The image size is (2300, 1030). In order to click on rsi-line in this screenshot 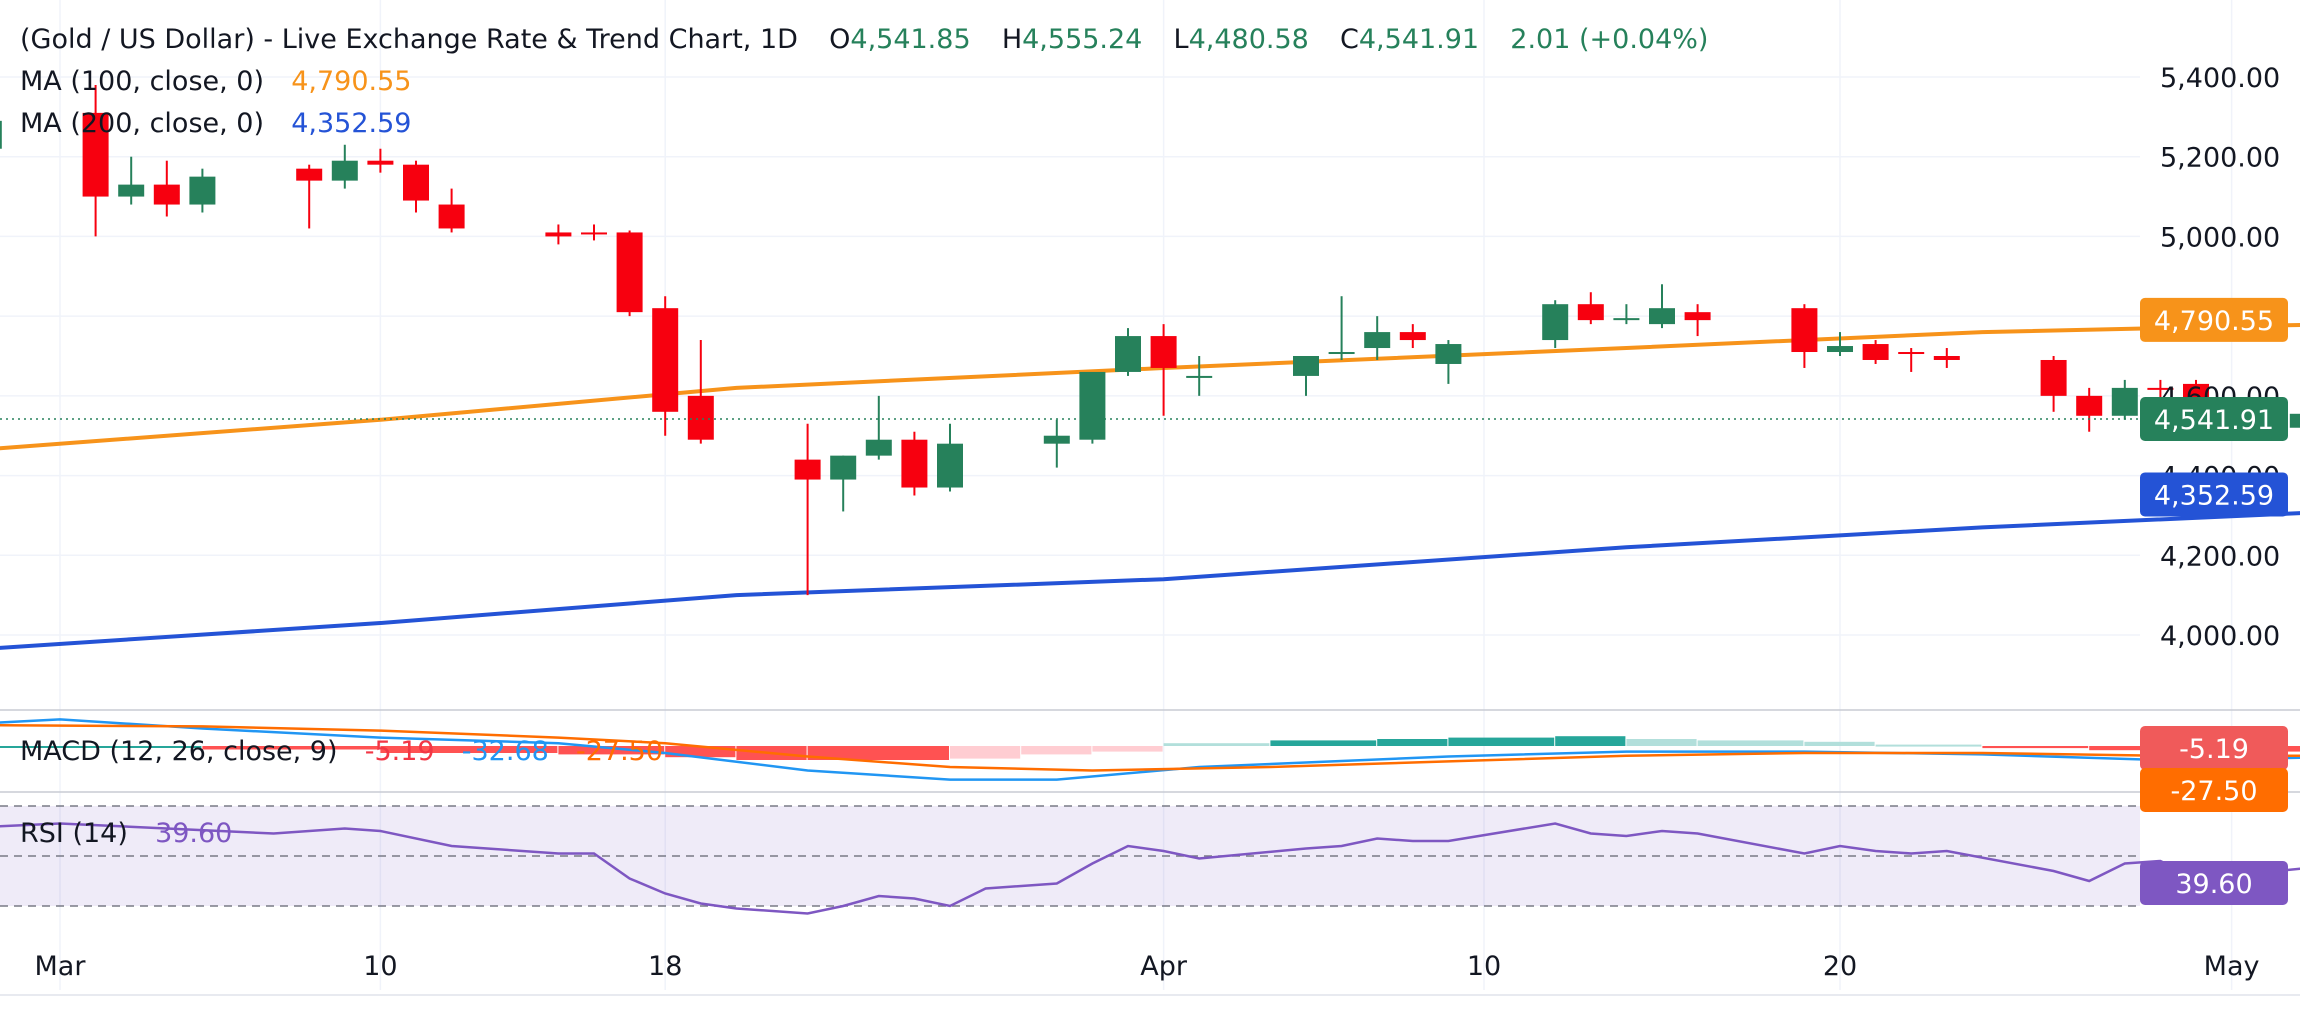, I will do `click(1150, 868)`.